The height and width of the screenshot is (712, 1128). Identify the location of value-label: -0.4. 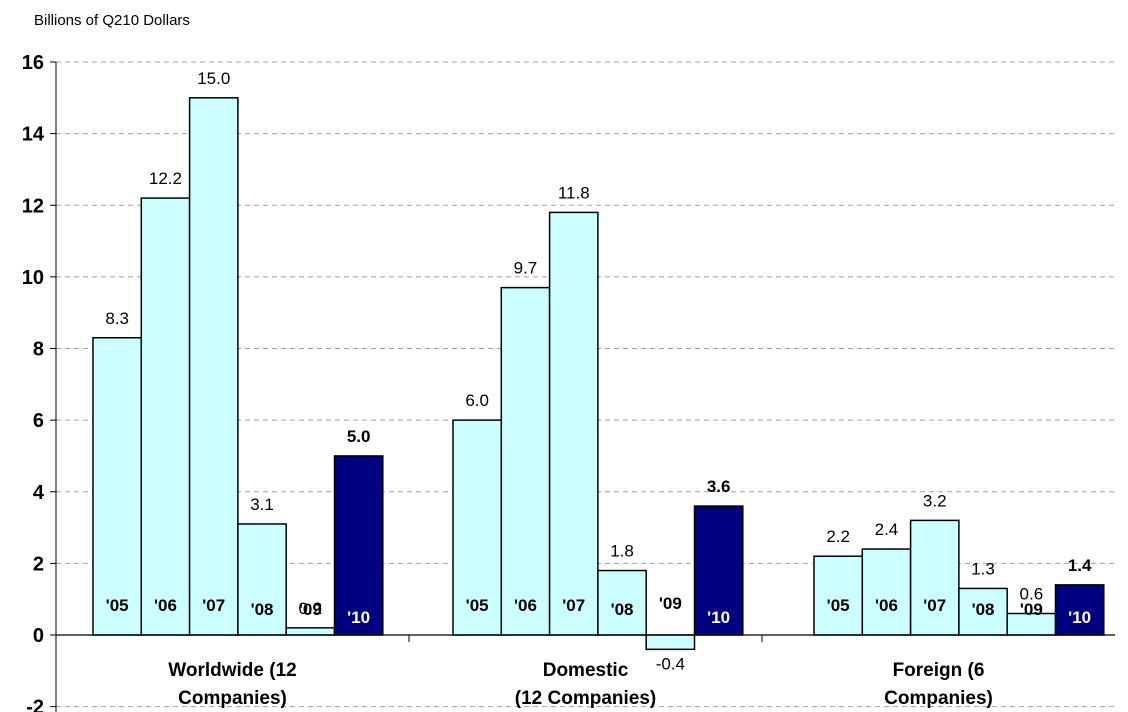
(670, 663).